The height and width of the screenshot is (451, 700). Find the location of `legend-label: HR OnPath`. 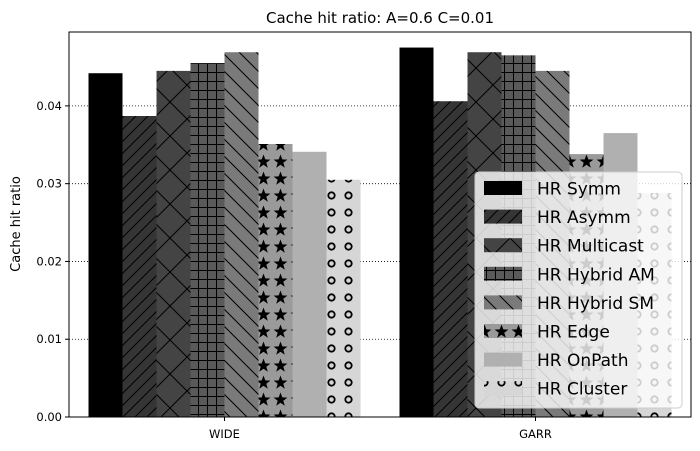

legend-label: HR OnPath is located at coordinates (583, 361).